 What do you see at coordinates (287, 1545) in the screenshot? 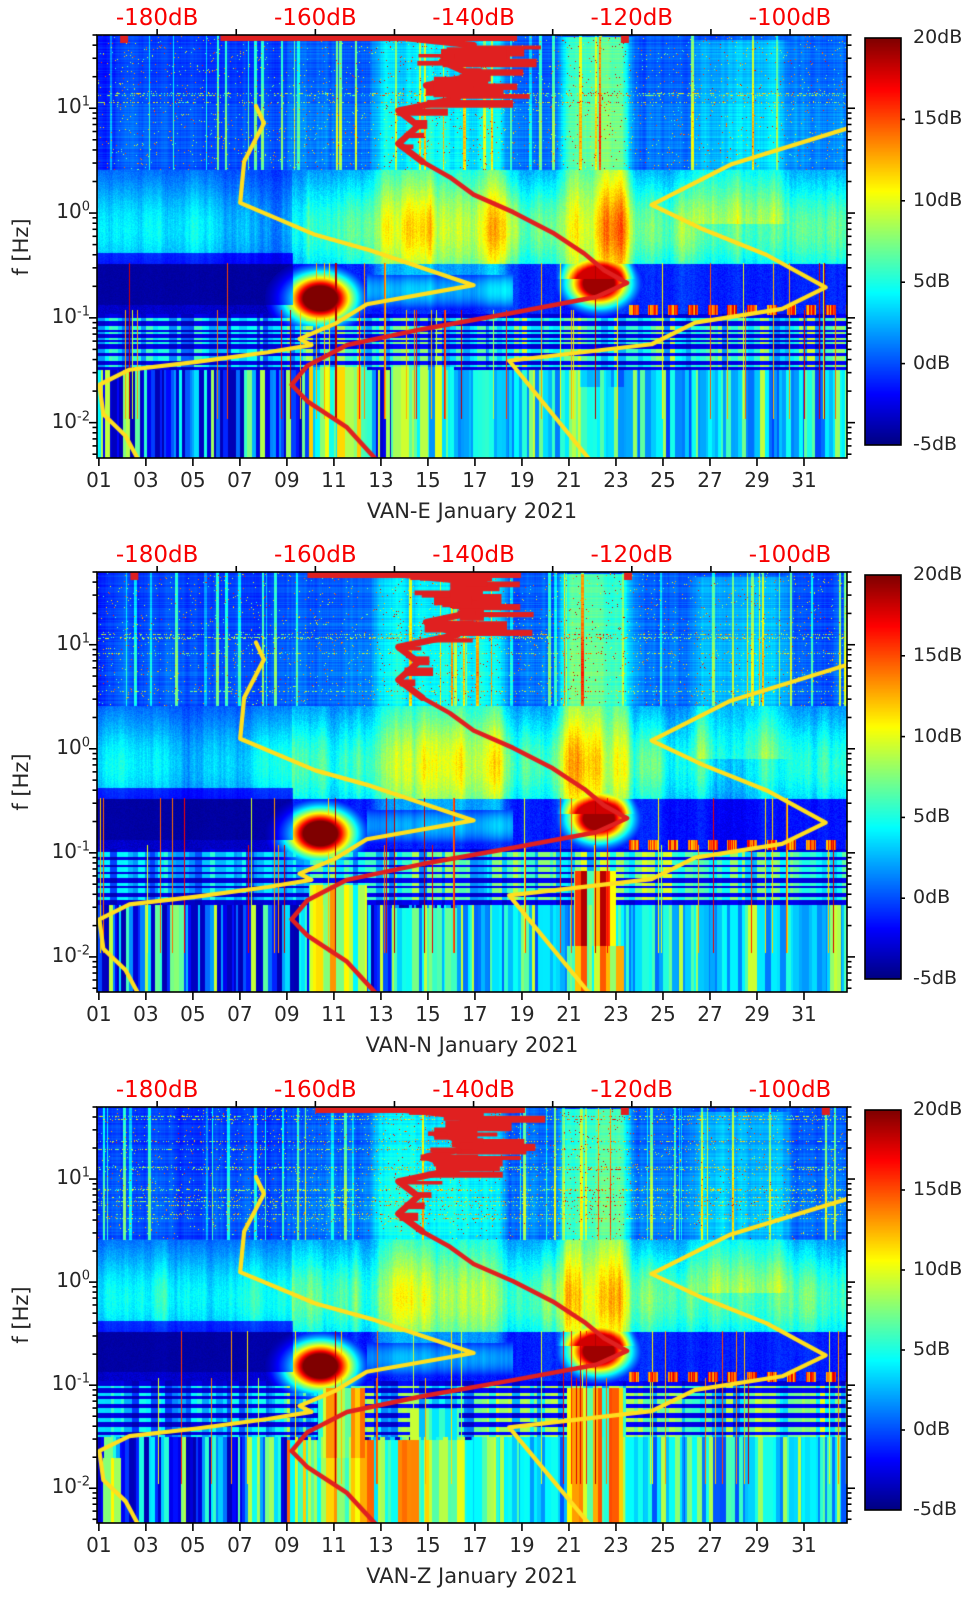
I see `x-tick-label: 09` at bounding box center [287, 1545].